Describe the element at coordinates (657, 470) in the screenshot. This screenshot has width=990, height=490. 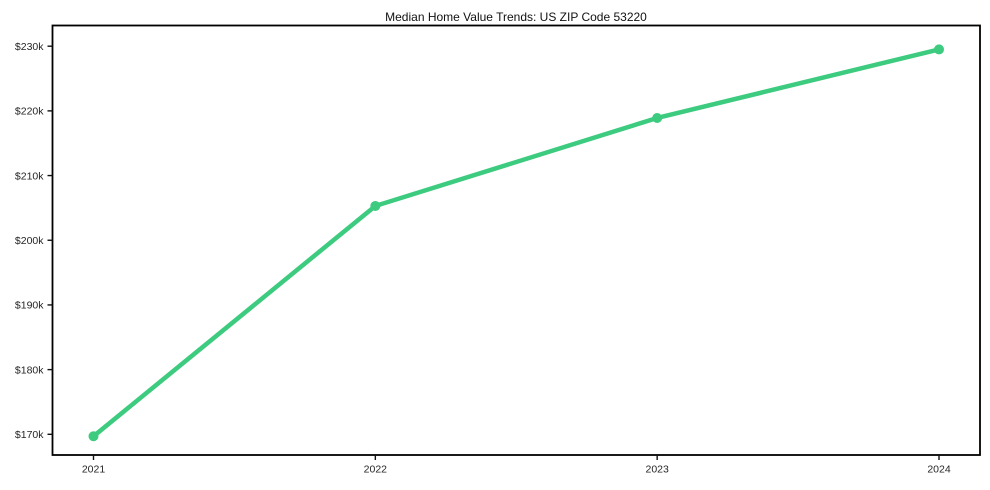
I see `x-tick-label: 2023` at that location.